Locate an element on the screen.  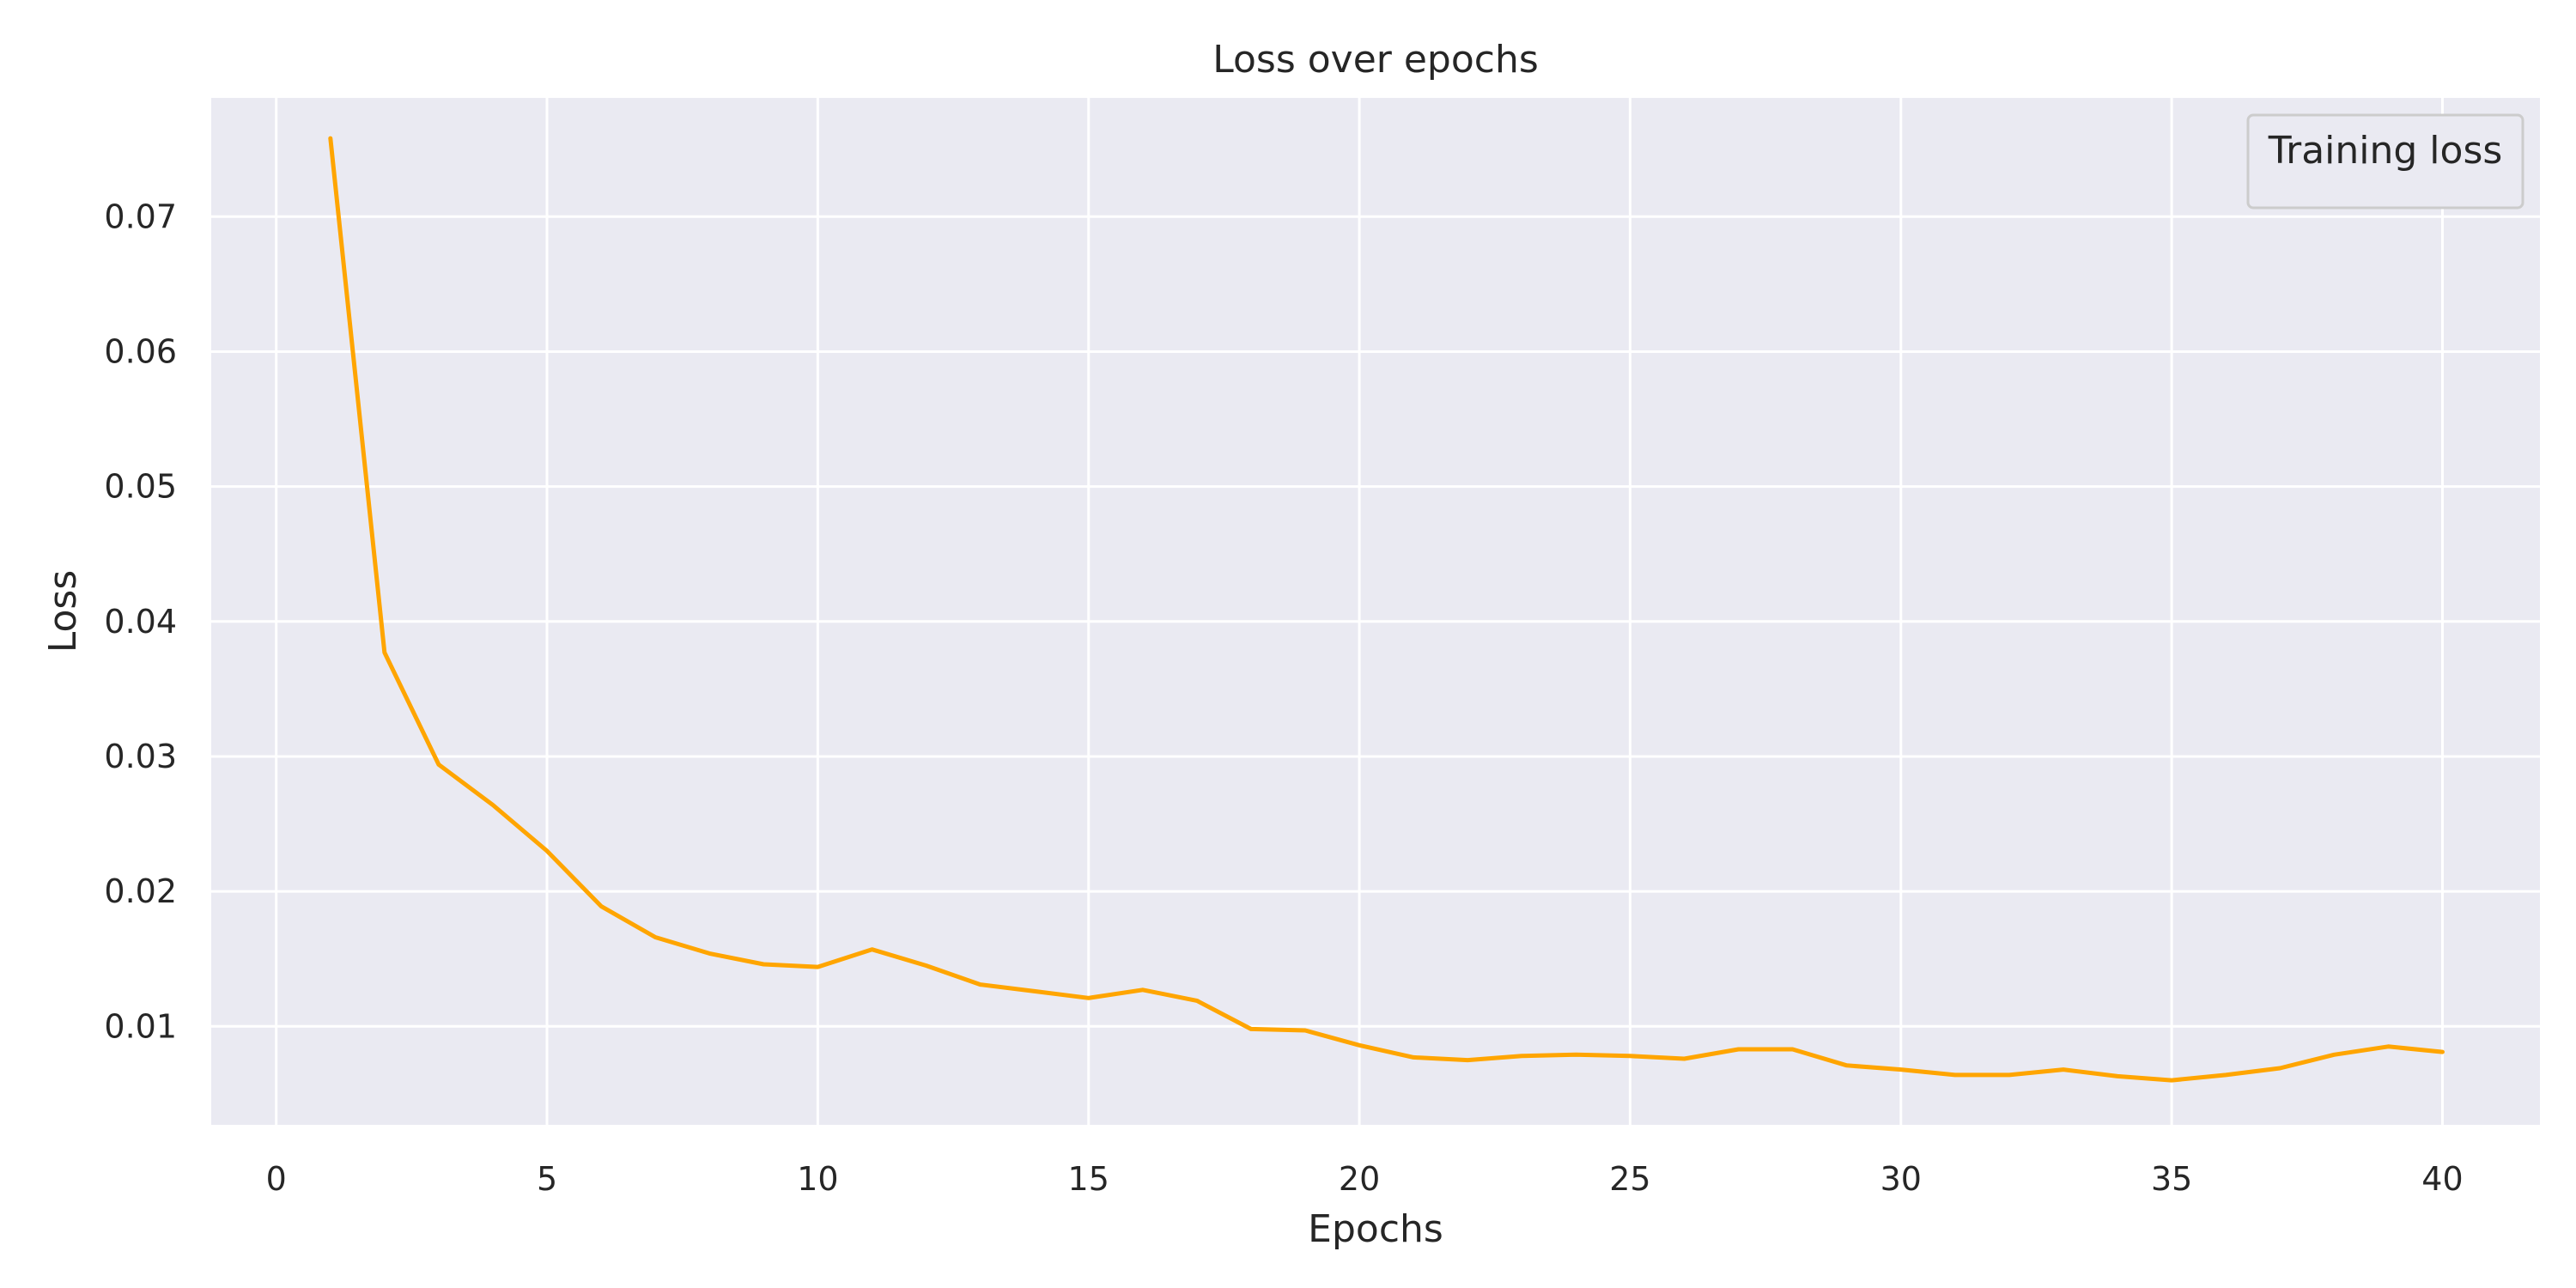
y-tick-label: 0.03 is located at coordinates (140, 757).